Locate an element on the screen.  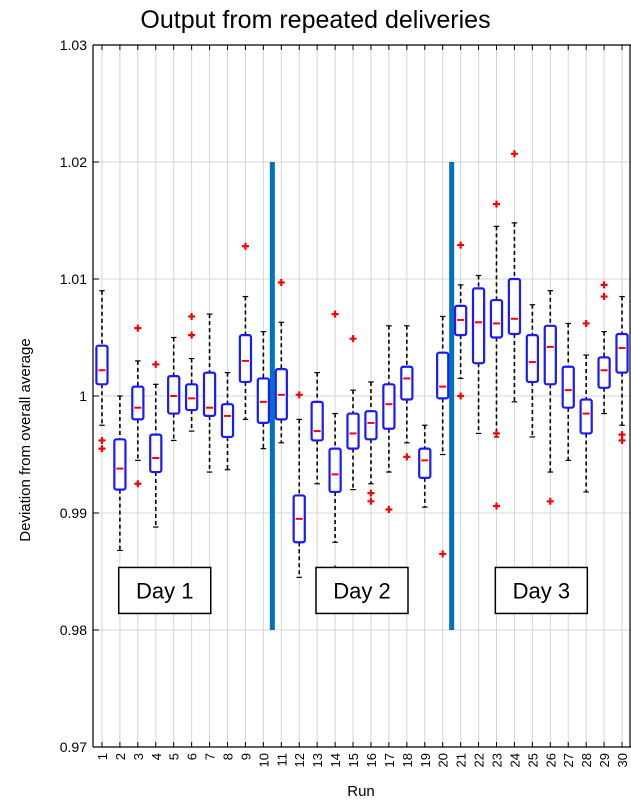
x-tick-label: 13 is located at coordinates (317, 760).